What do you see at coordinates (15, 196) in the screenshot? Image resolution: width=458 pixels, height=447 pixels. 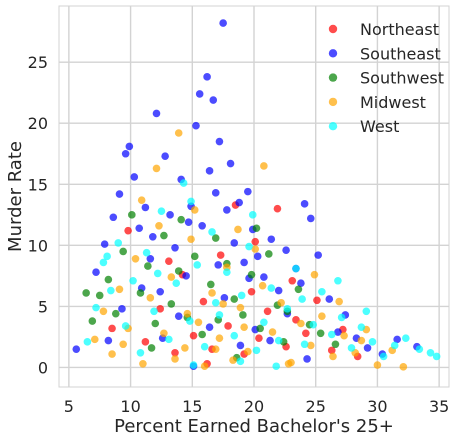 I see `y-axis-label: Murder Rate` at bounding box center [15, 196].